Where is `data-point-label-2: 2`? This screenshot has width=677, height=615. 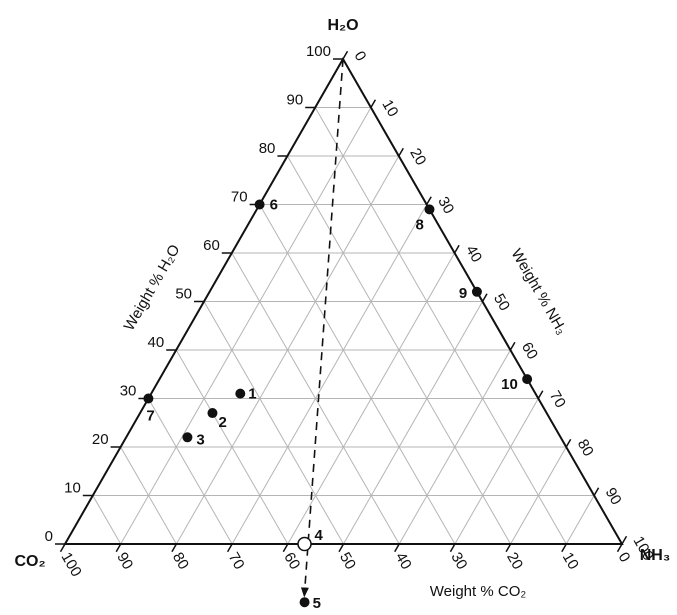 data-point-label-2: 2 is located at coordinates (222, 422).